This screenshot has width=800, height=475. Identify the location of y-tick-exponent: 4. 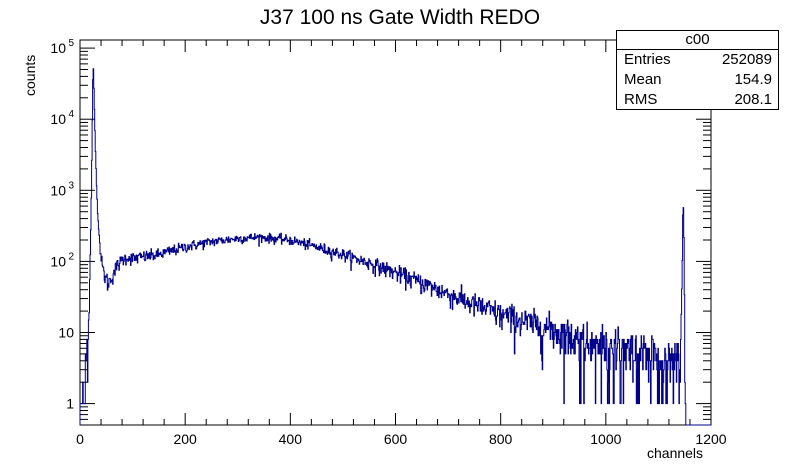
(71, 114).